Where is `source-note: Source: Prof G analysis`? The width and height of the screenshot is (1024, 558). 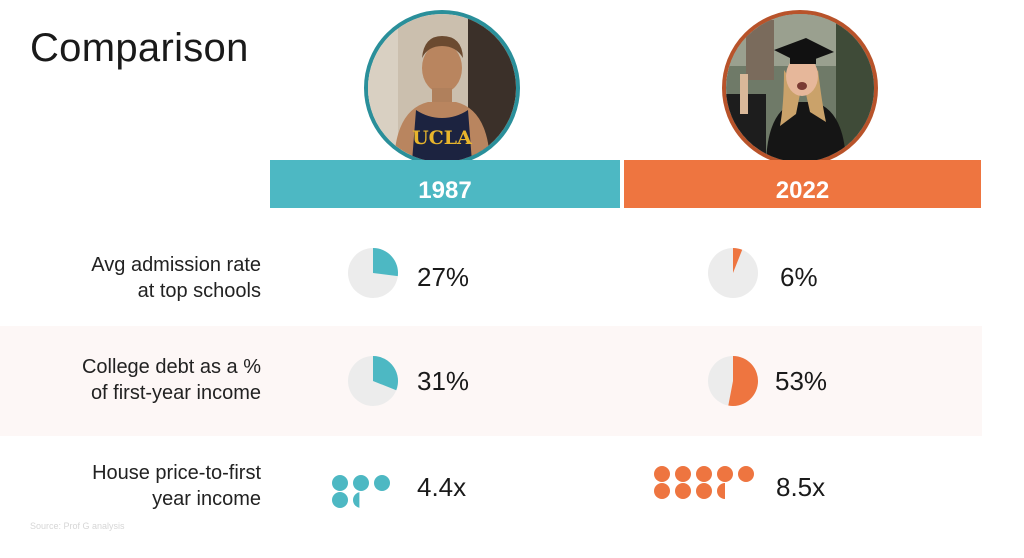
source-note: Source: Prof G analysis is located at coordinates (77, 526).